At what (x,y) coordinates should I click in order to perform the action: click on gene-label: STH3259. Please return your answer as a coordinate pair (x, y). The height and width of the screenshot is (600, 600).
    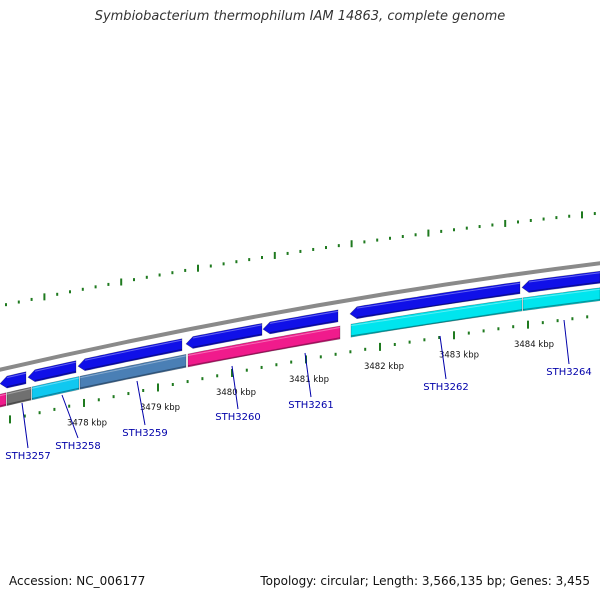
    Looking at the image, I should click on (144, 433).